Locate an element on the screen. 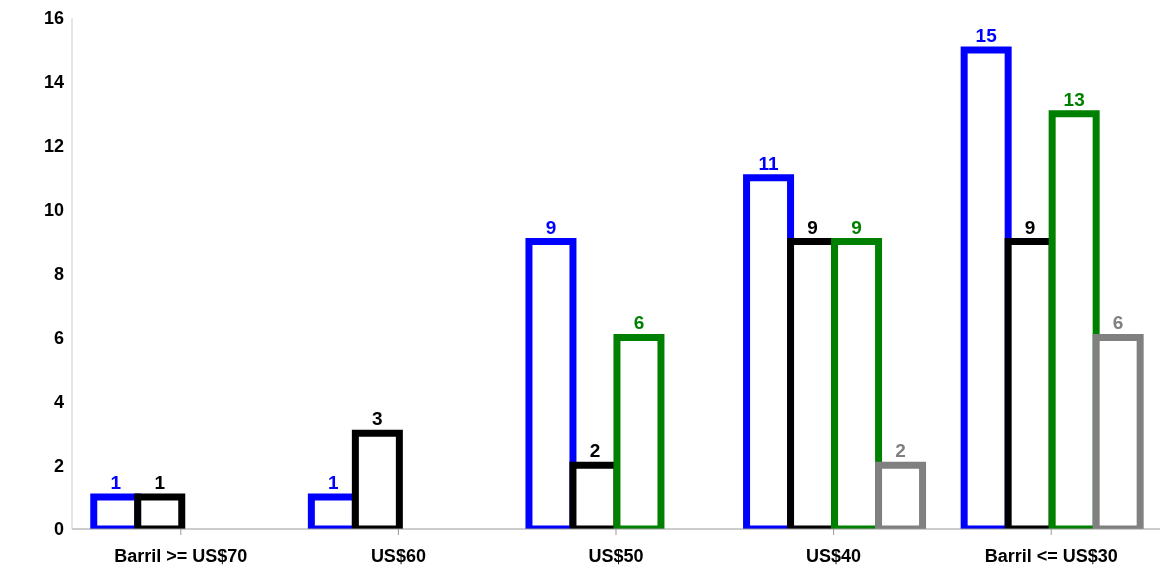 This screenshot has height=583, width=1174. x-tick-label: Barril >= US$70 is located at coordinates (181, 555).